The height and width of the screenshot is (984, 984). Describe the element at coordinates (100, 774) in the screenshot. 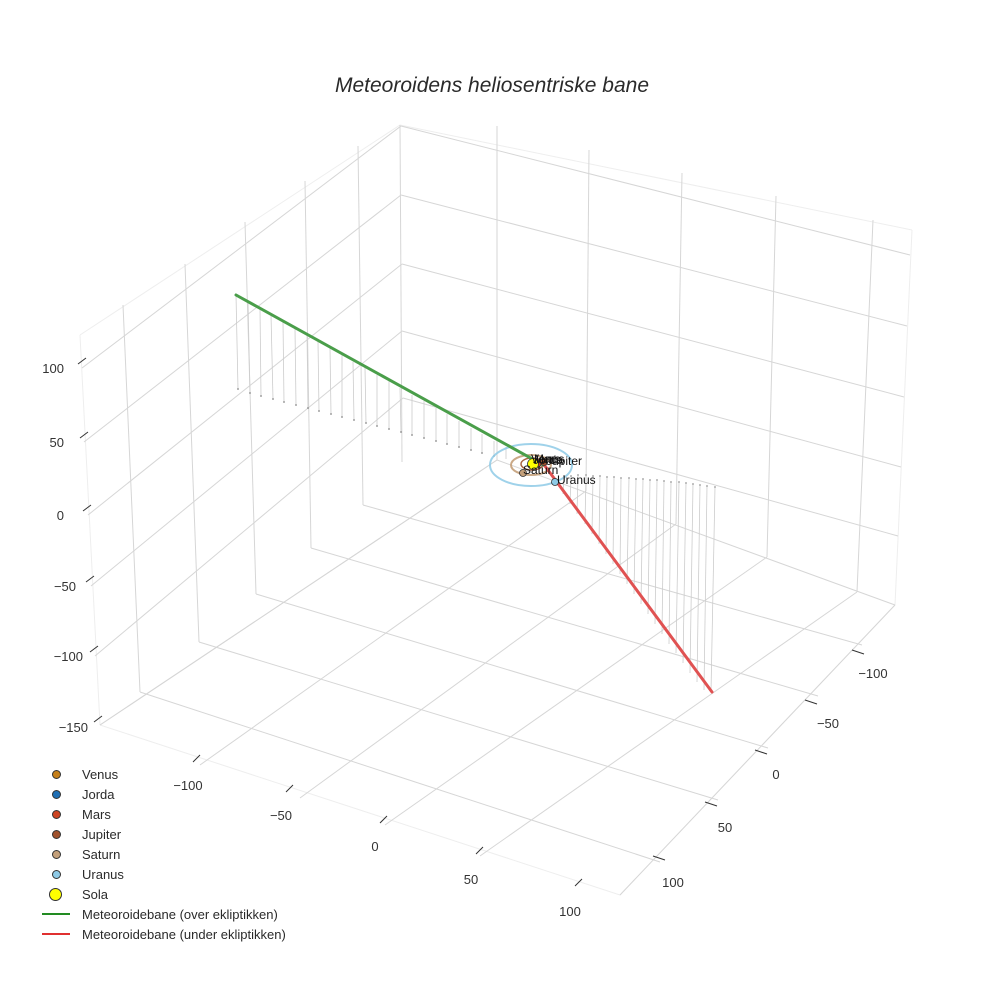

I see `legend-label: Venus` at that location.